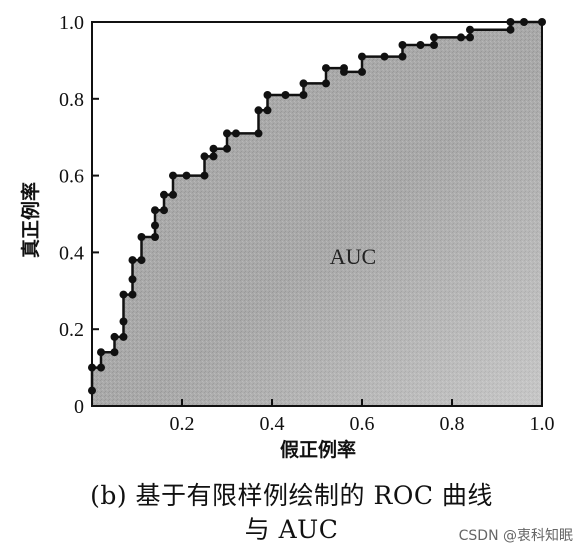 This screenshot has height=553, width=583. What do you see at coordinates (79, 407) in the screenshot?
I see `y-tick-label: 0` at bounding box center [79, 407].